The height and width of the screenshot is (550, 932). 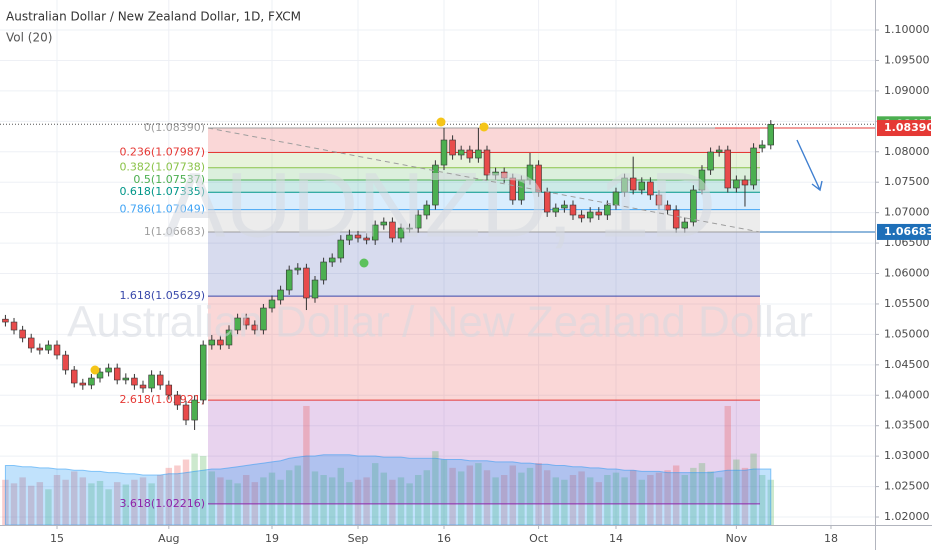 What do you see at coordinates (831, 538) in the screenshot?
I see `x-tick-label: 18` at bounding box center [831, 538].